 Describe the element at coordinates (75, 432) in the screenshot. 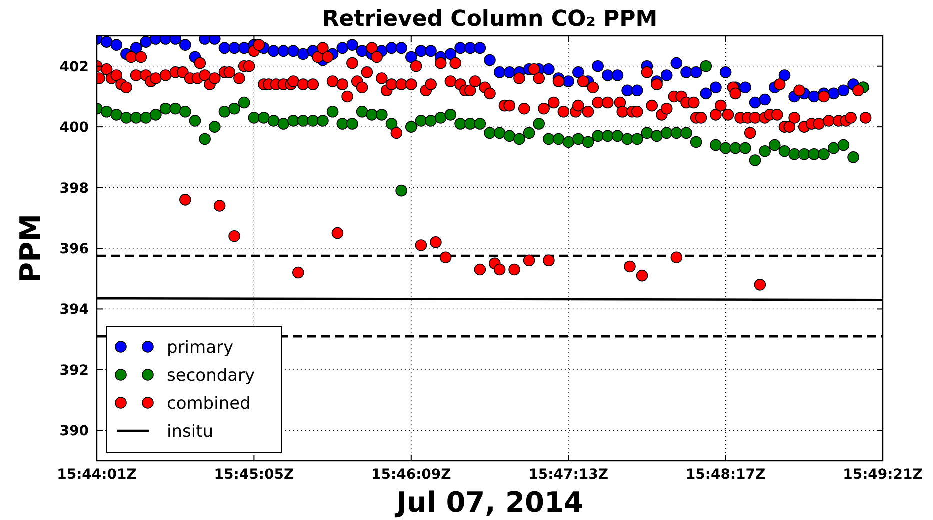

I see `y-tick-label: 390` at that location.